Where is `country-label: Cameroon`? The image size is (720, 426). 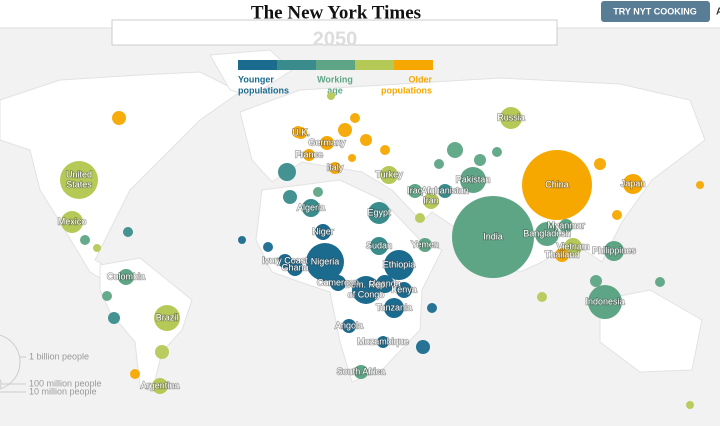
country-label: Cameroon is located at coordinates (338, 282).